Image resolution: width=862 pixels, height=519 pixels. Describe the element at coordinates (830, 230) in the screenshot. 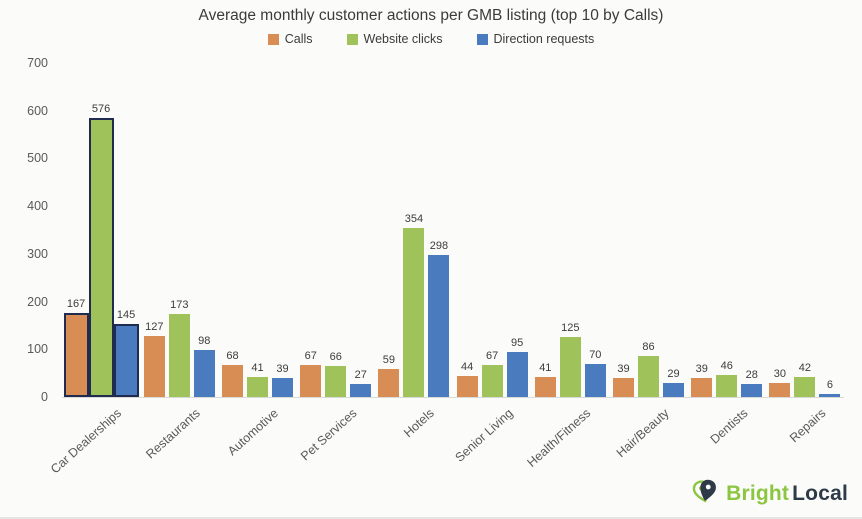

I see `bar-wrap: 6` at that location.